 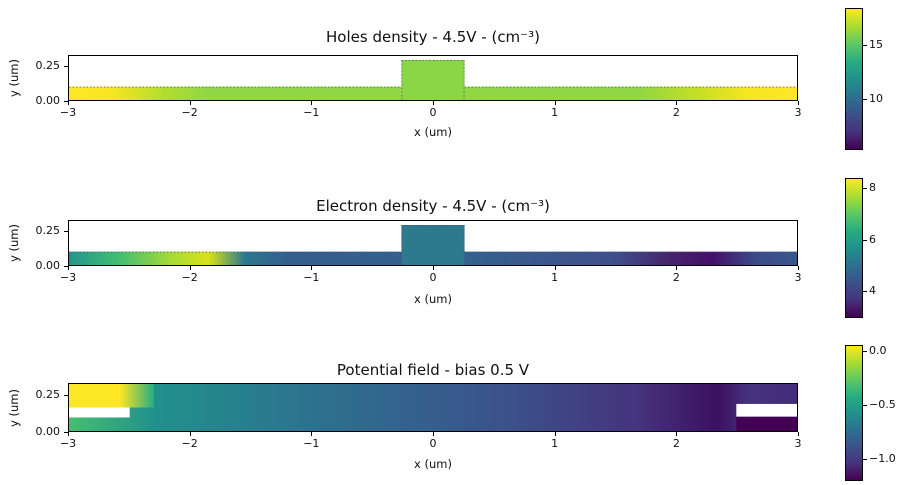 I want to click on colorbar: 0.0 −0.5 −1.0, so click(x=874, y=412).